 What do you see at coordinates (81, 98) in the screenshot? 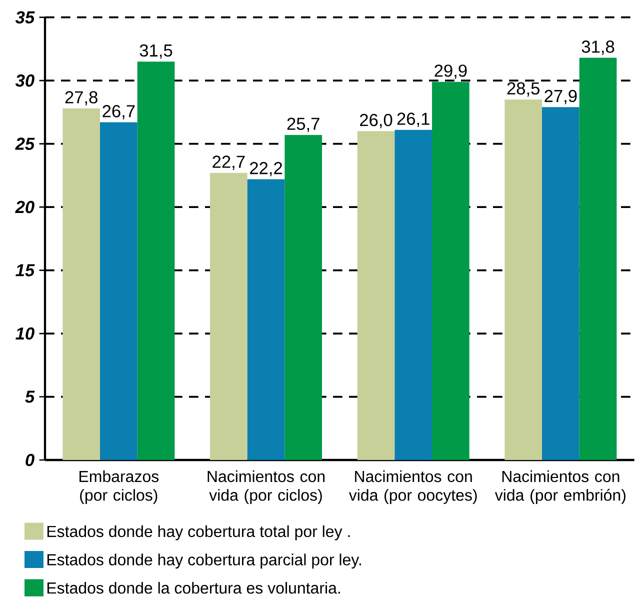
I see `data-label: 27,8` at bounding box center [81, 98].